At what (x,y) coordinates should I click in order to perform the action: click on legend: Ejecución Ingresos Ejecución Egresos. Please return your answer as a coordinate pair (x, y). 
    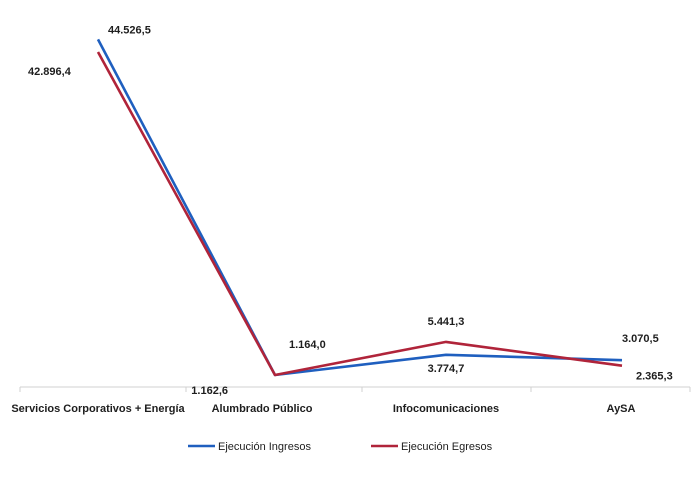
    Looking at the image, I should click on (340, 447).